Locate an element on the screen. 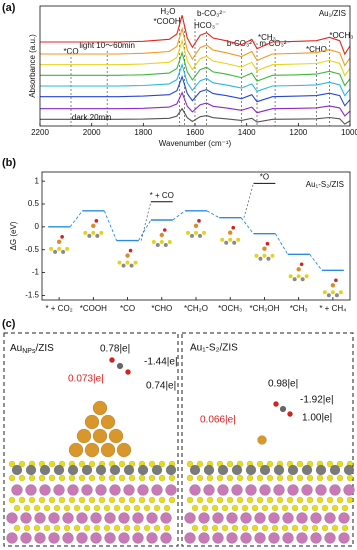 The width and height of the screenshot is (357, 550). panel-label: (c) is located at coordinates (9, 324).